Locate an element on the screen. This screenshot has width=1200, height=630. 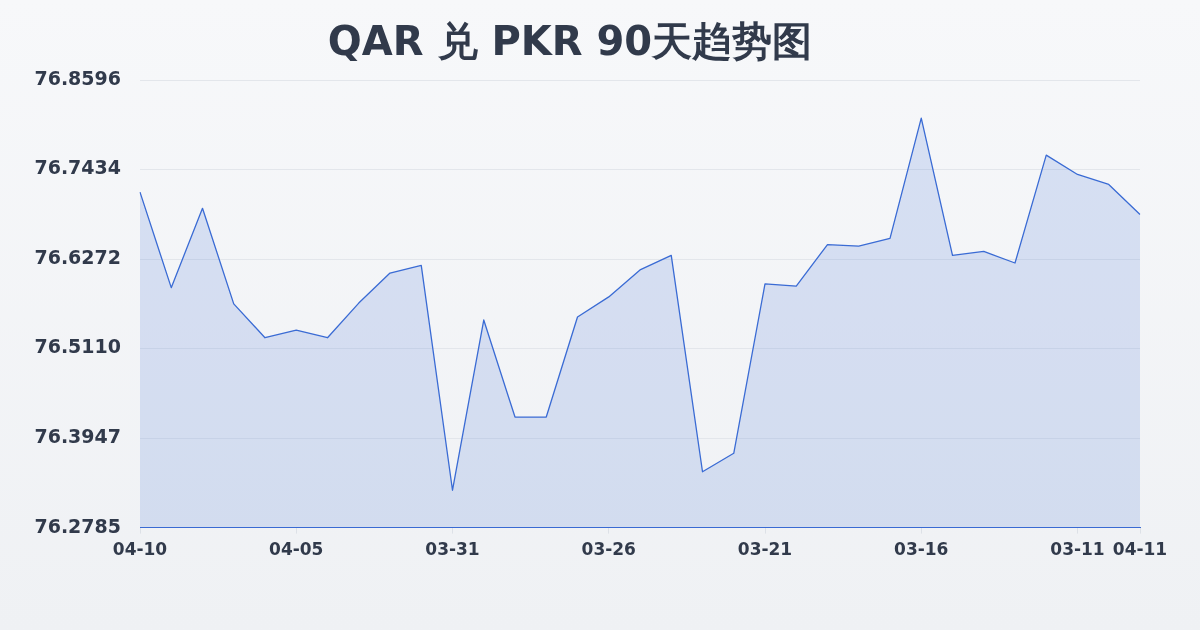
y-tick-label: 76.6272 is located at coordinates (77, 256).